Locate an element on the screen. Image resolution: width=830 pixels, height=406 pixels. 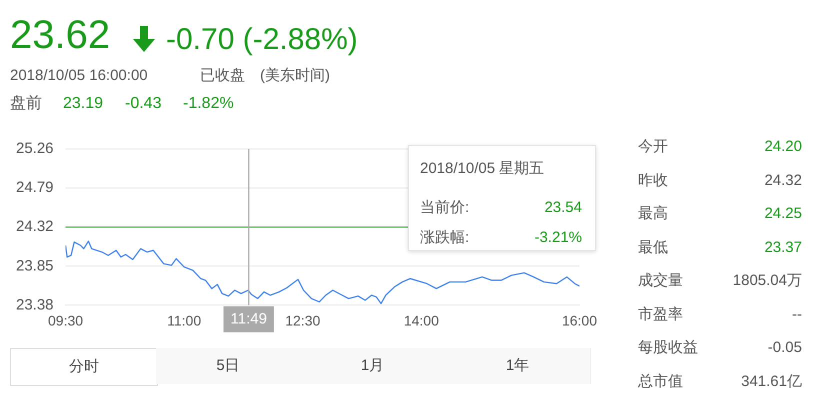
text: 分时 is located at coordinates (84, 367).